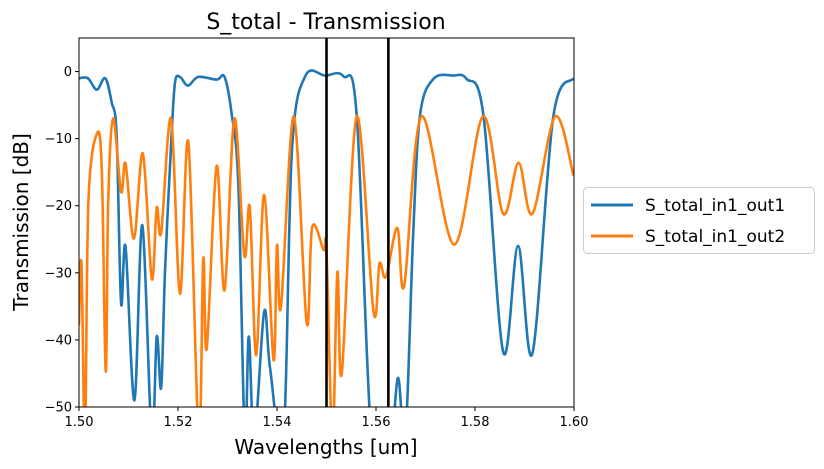 Image resolution: width=824 pixels, height=469 pixels. I want to click on x-tick-label: 1.52, so click(178, 422).